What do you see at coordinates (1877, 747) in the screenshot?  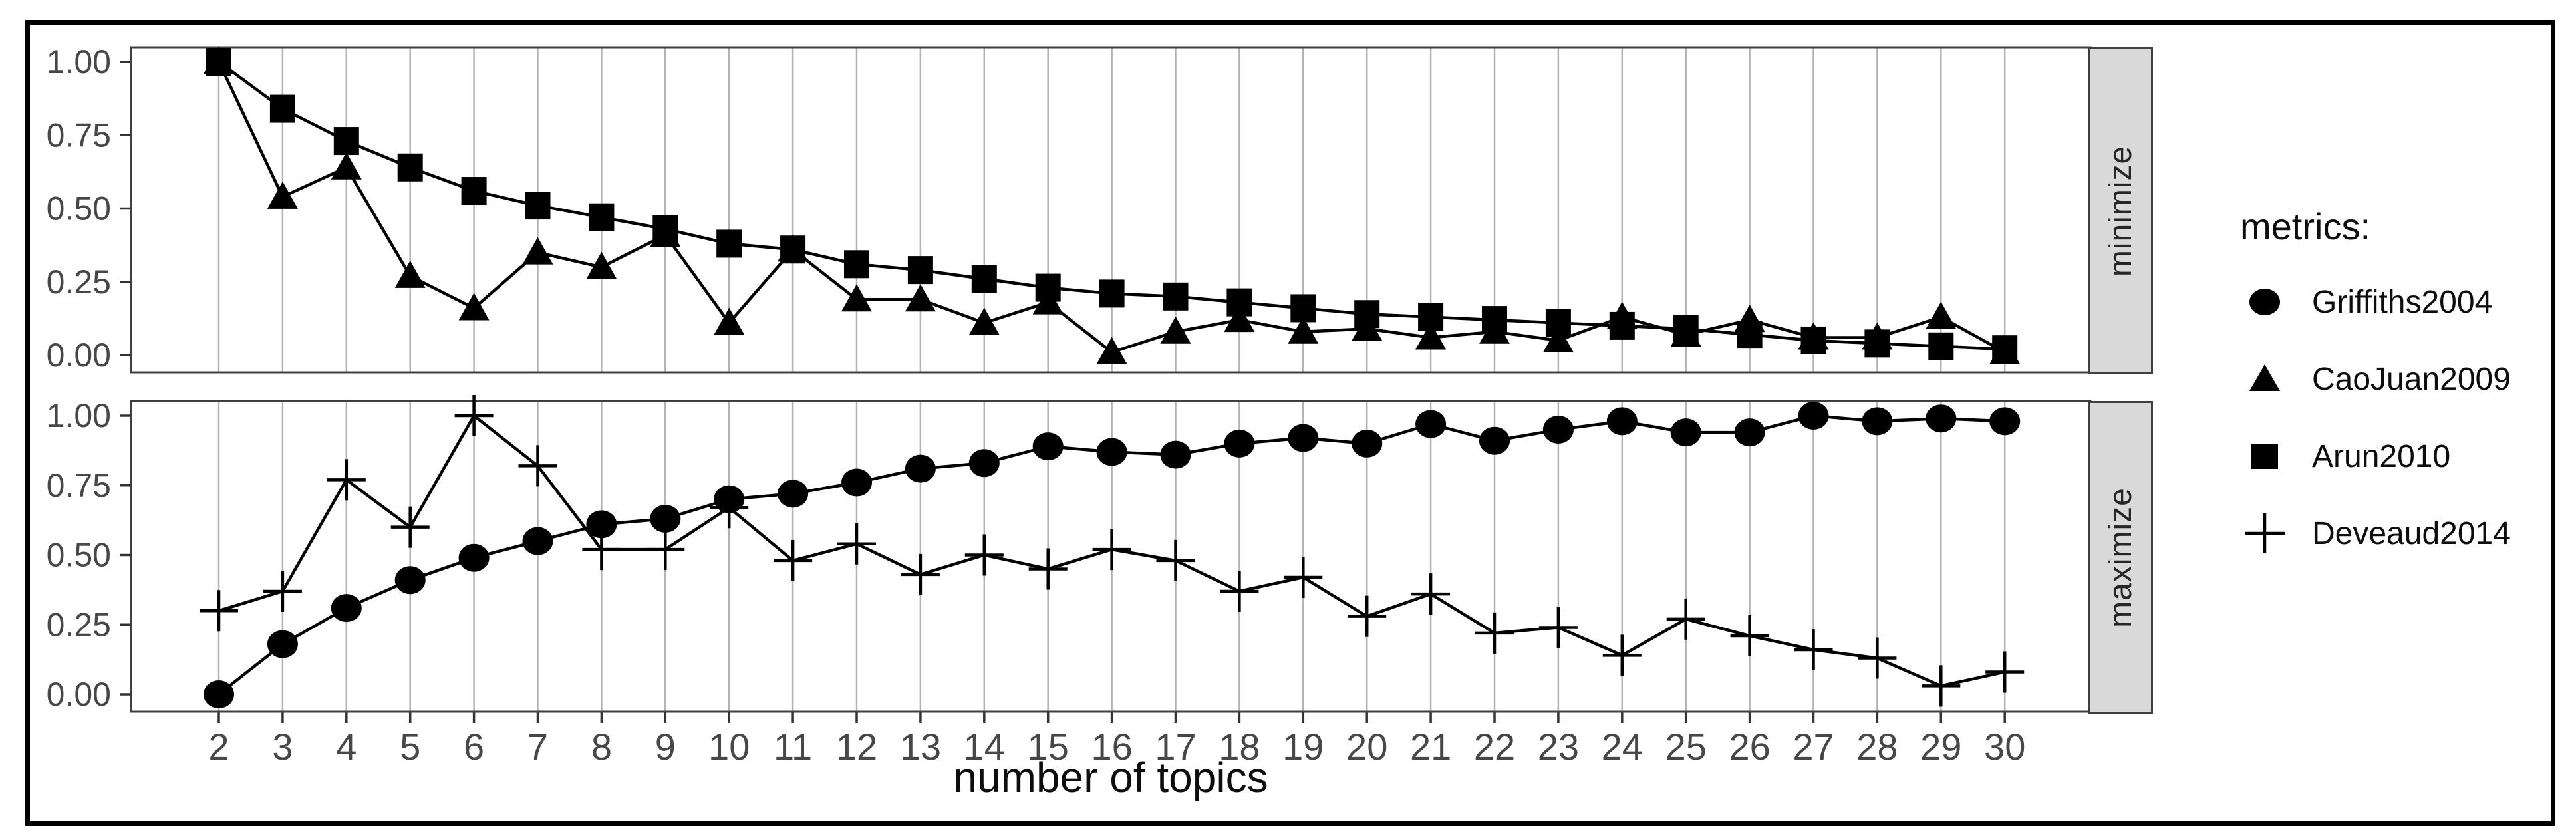 I see `x-tick-label: 28` at bounding box center [1877, 747].